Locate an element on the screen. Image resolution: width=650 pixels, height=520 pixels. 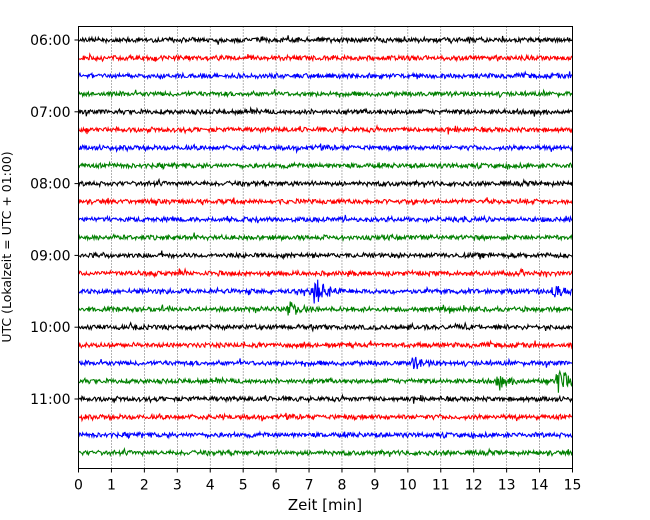
x-tick-label-13: 13 is located at coordinates (507, 486).